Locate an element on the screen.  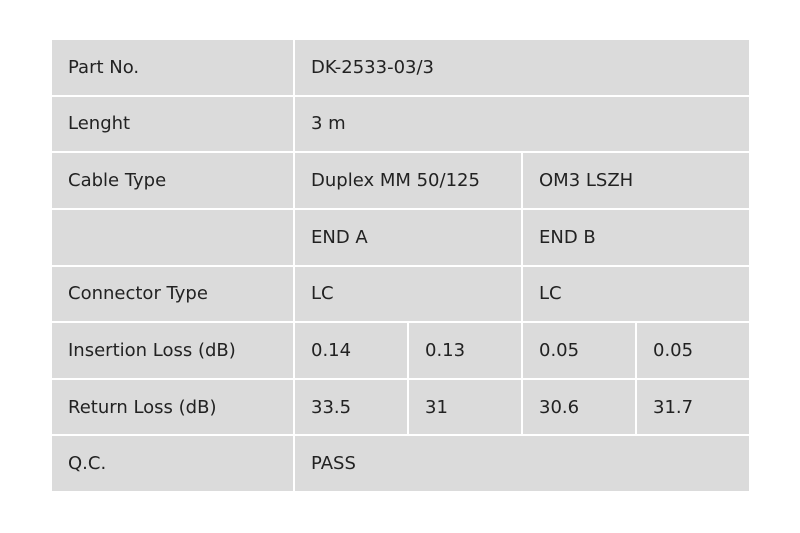
value-cell: 31 is located at coordinates (465, 407).